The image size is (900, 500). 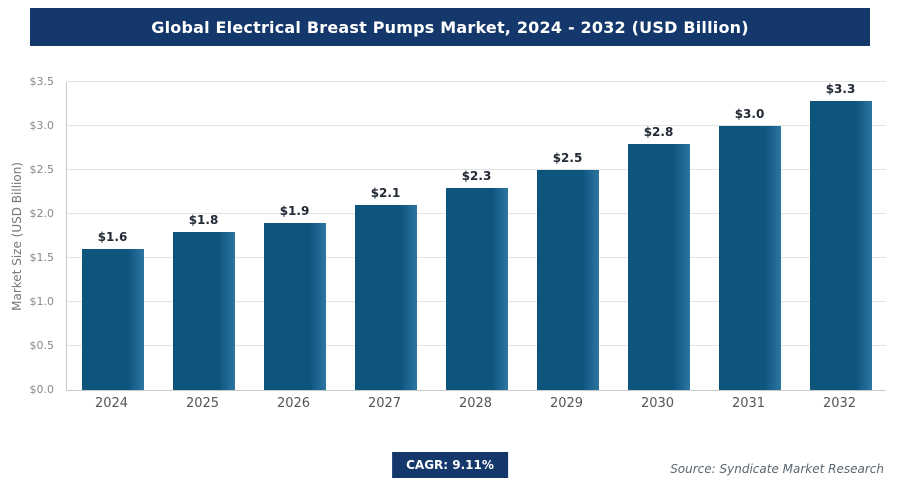 I want to click on bar-value-label: $1.8, so click(x=203, y=219).